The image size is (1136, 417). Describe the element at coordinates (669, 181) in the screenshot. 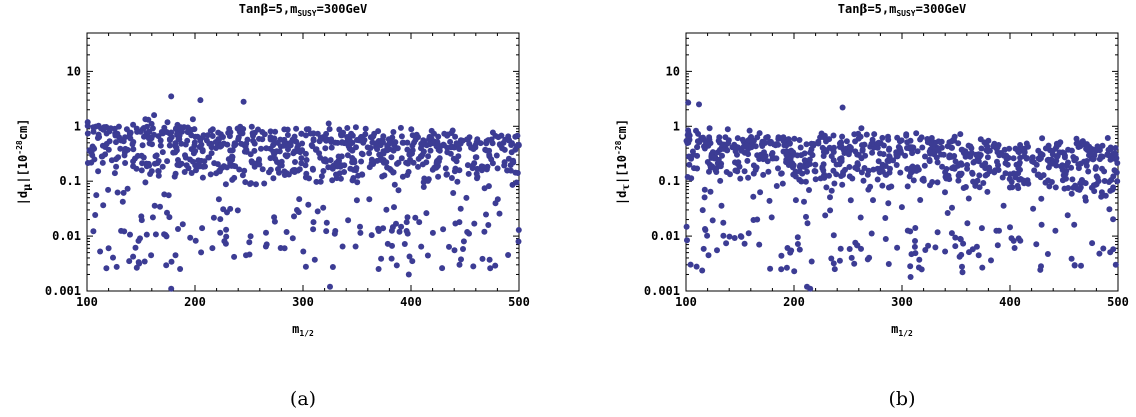

I see `y-tick-label: 0.1` at that location.